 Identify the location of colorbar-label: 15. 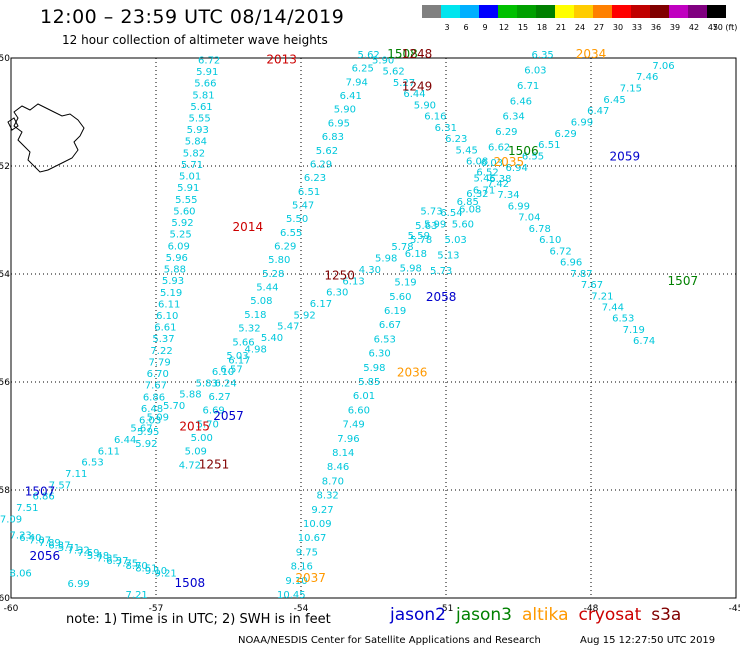
(523, 27).